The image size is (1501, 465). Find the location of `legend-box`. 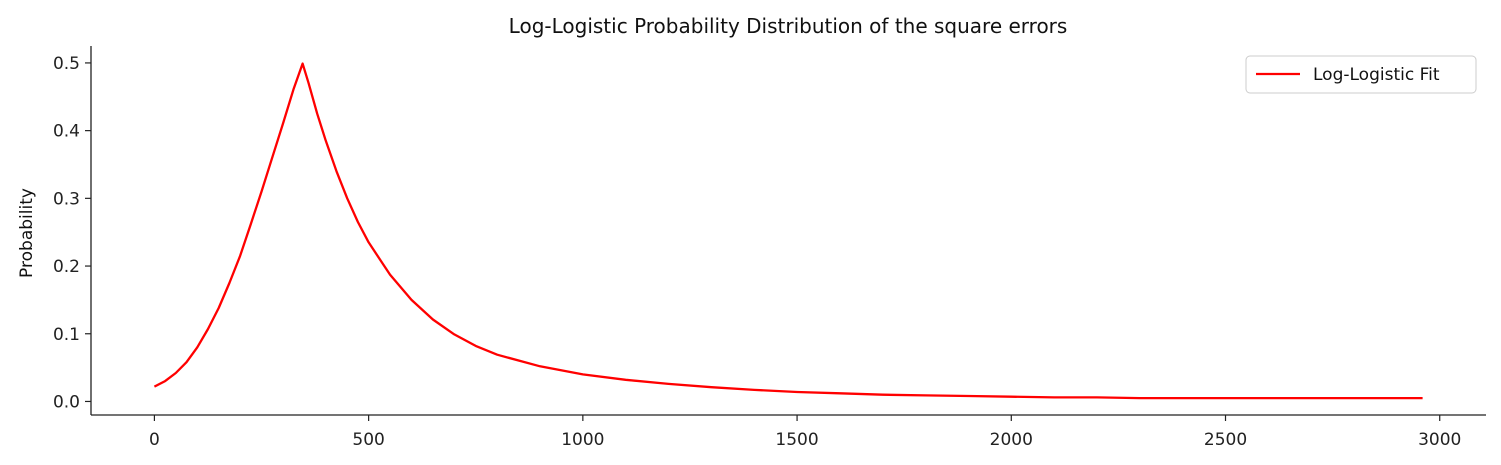

legend-box is located at coordinates (1361, 74).